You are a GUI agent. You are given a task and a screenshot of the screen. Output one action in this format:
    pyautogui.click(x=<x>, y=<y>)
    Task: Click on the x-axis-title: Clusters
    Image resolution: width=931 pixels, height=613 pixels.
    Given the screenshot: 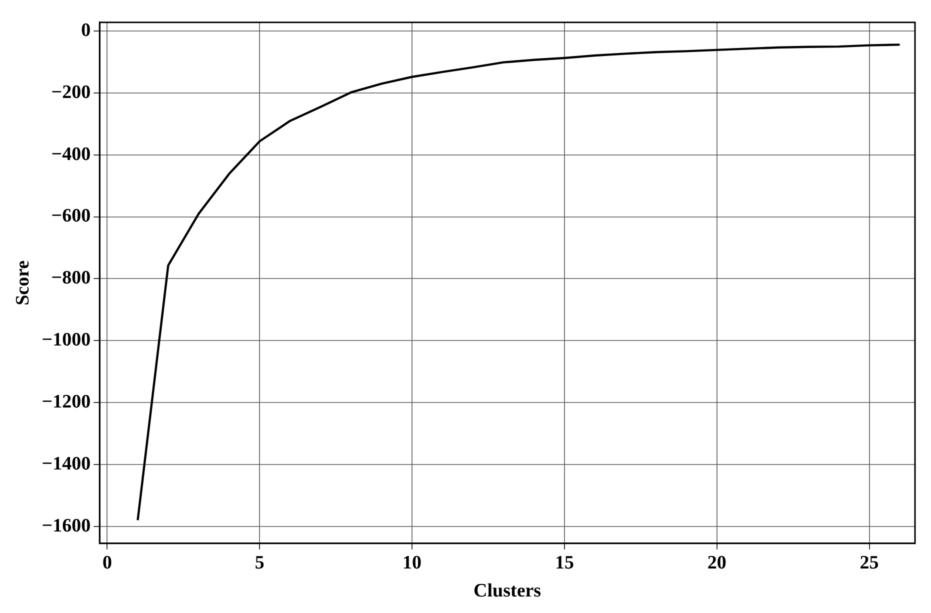 What is the action you would take?
    pyautogui.click(x=508, y=591)
    